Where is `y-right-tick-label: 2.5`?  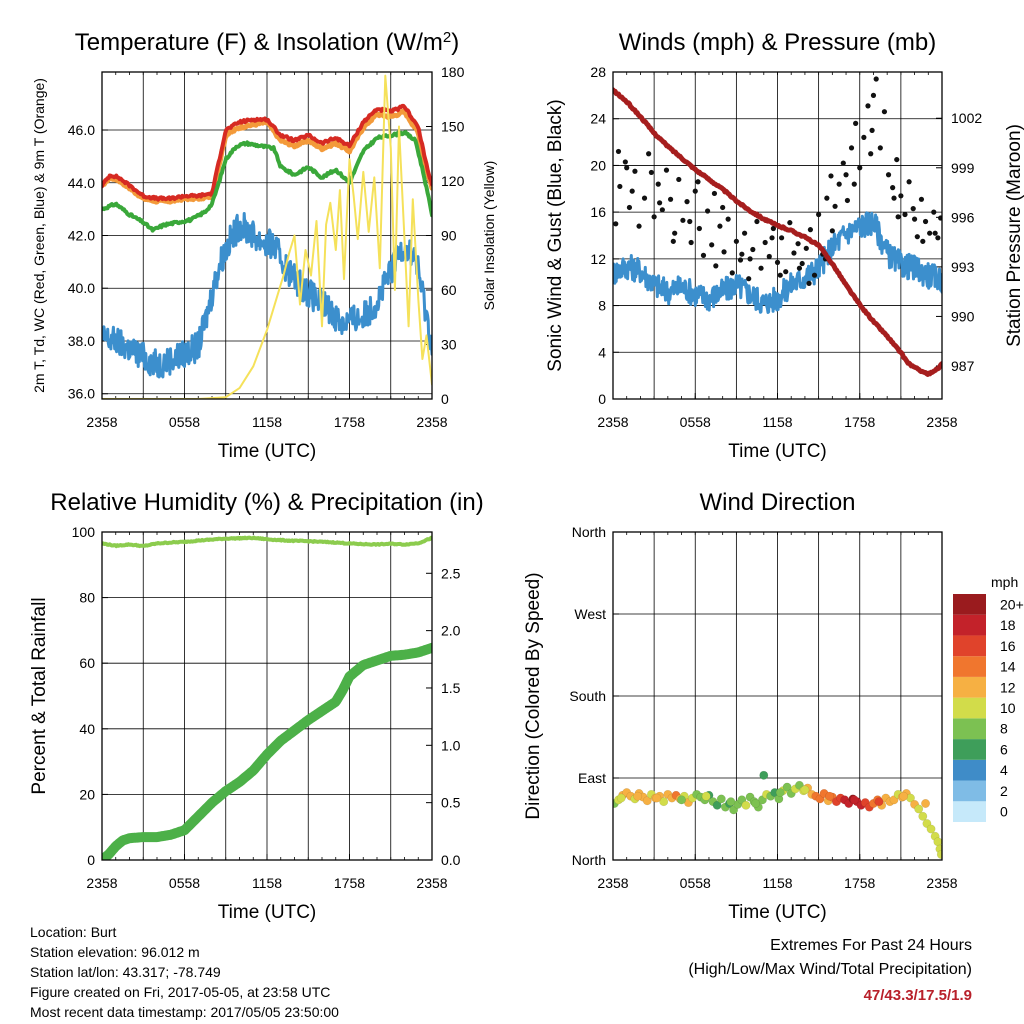
y-right-tick-label: 2.5 is located at coordinates (451, 573).